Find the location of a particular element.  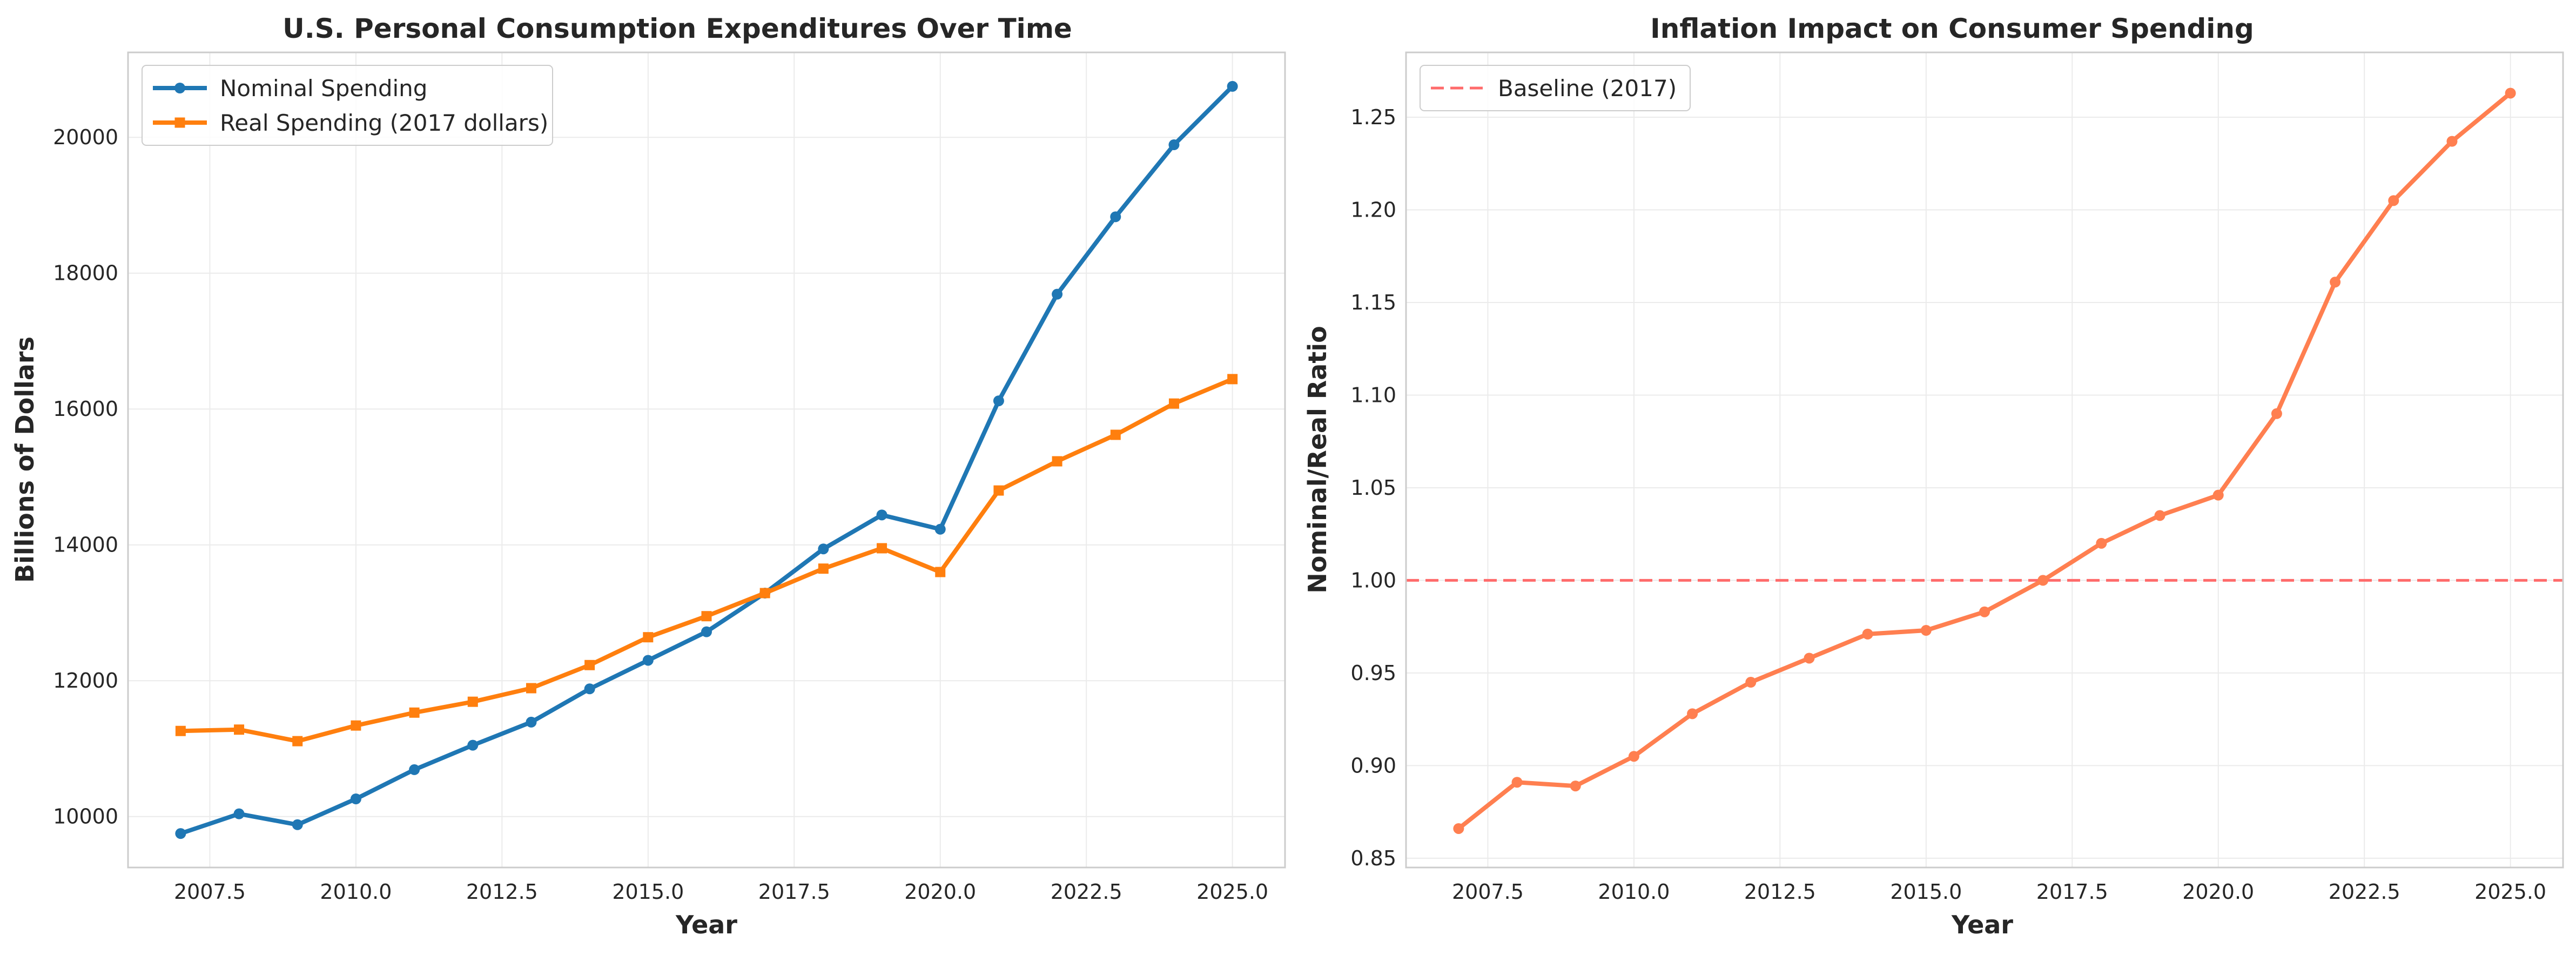

legend-box is located at coordinates (1556, 88).